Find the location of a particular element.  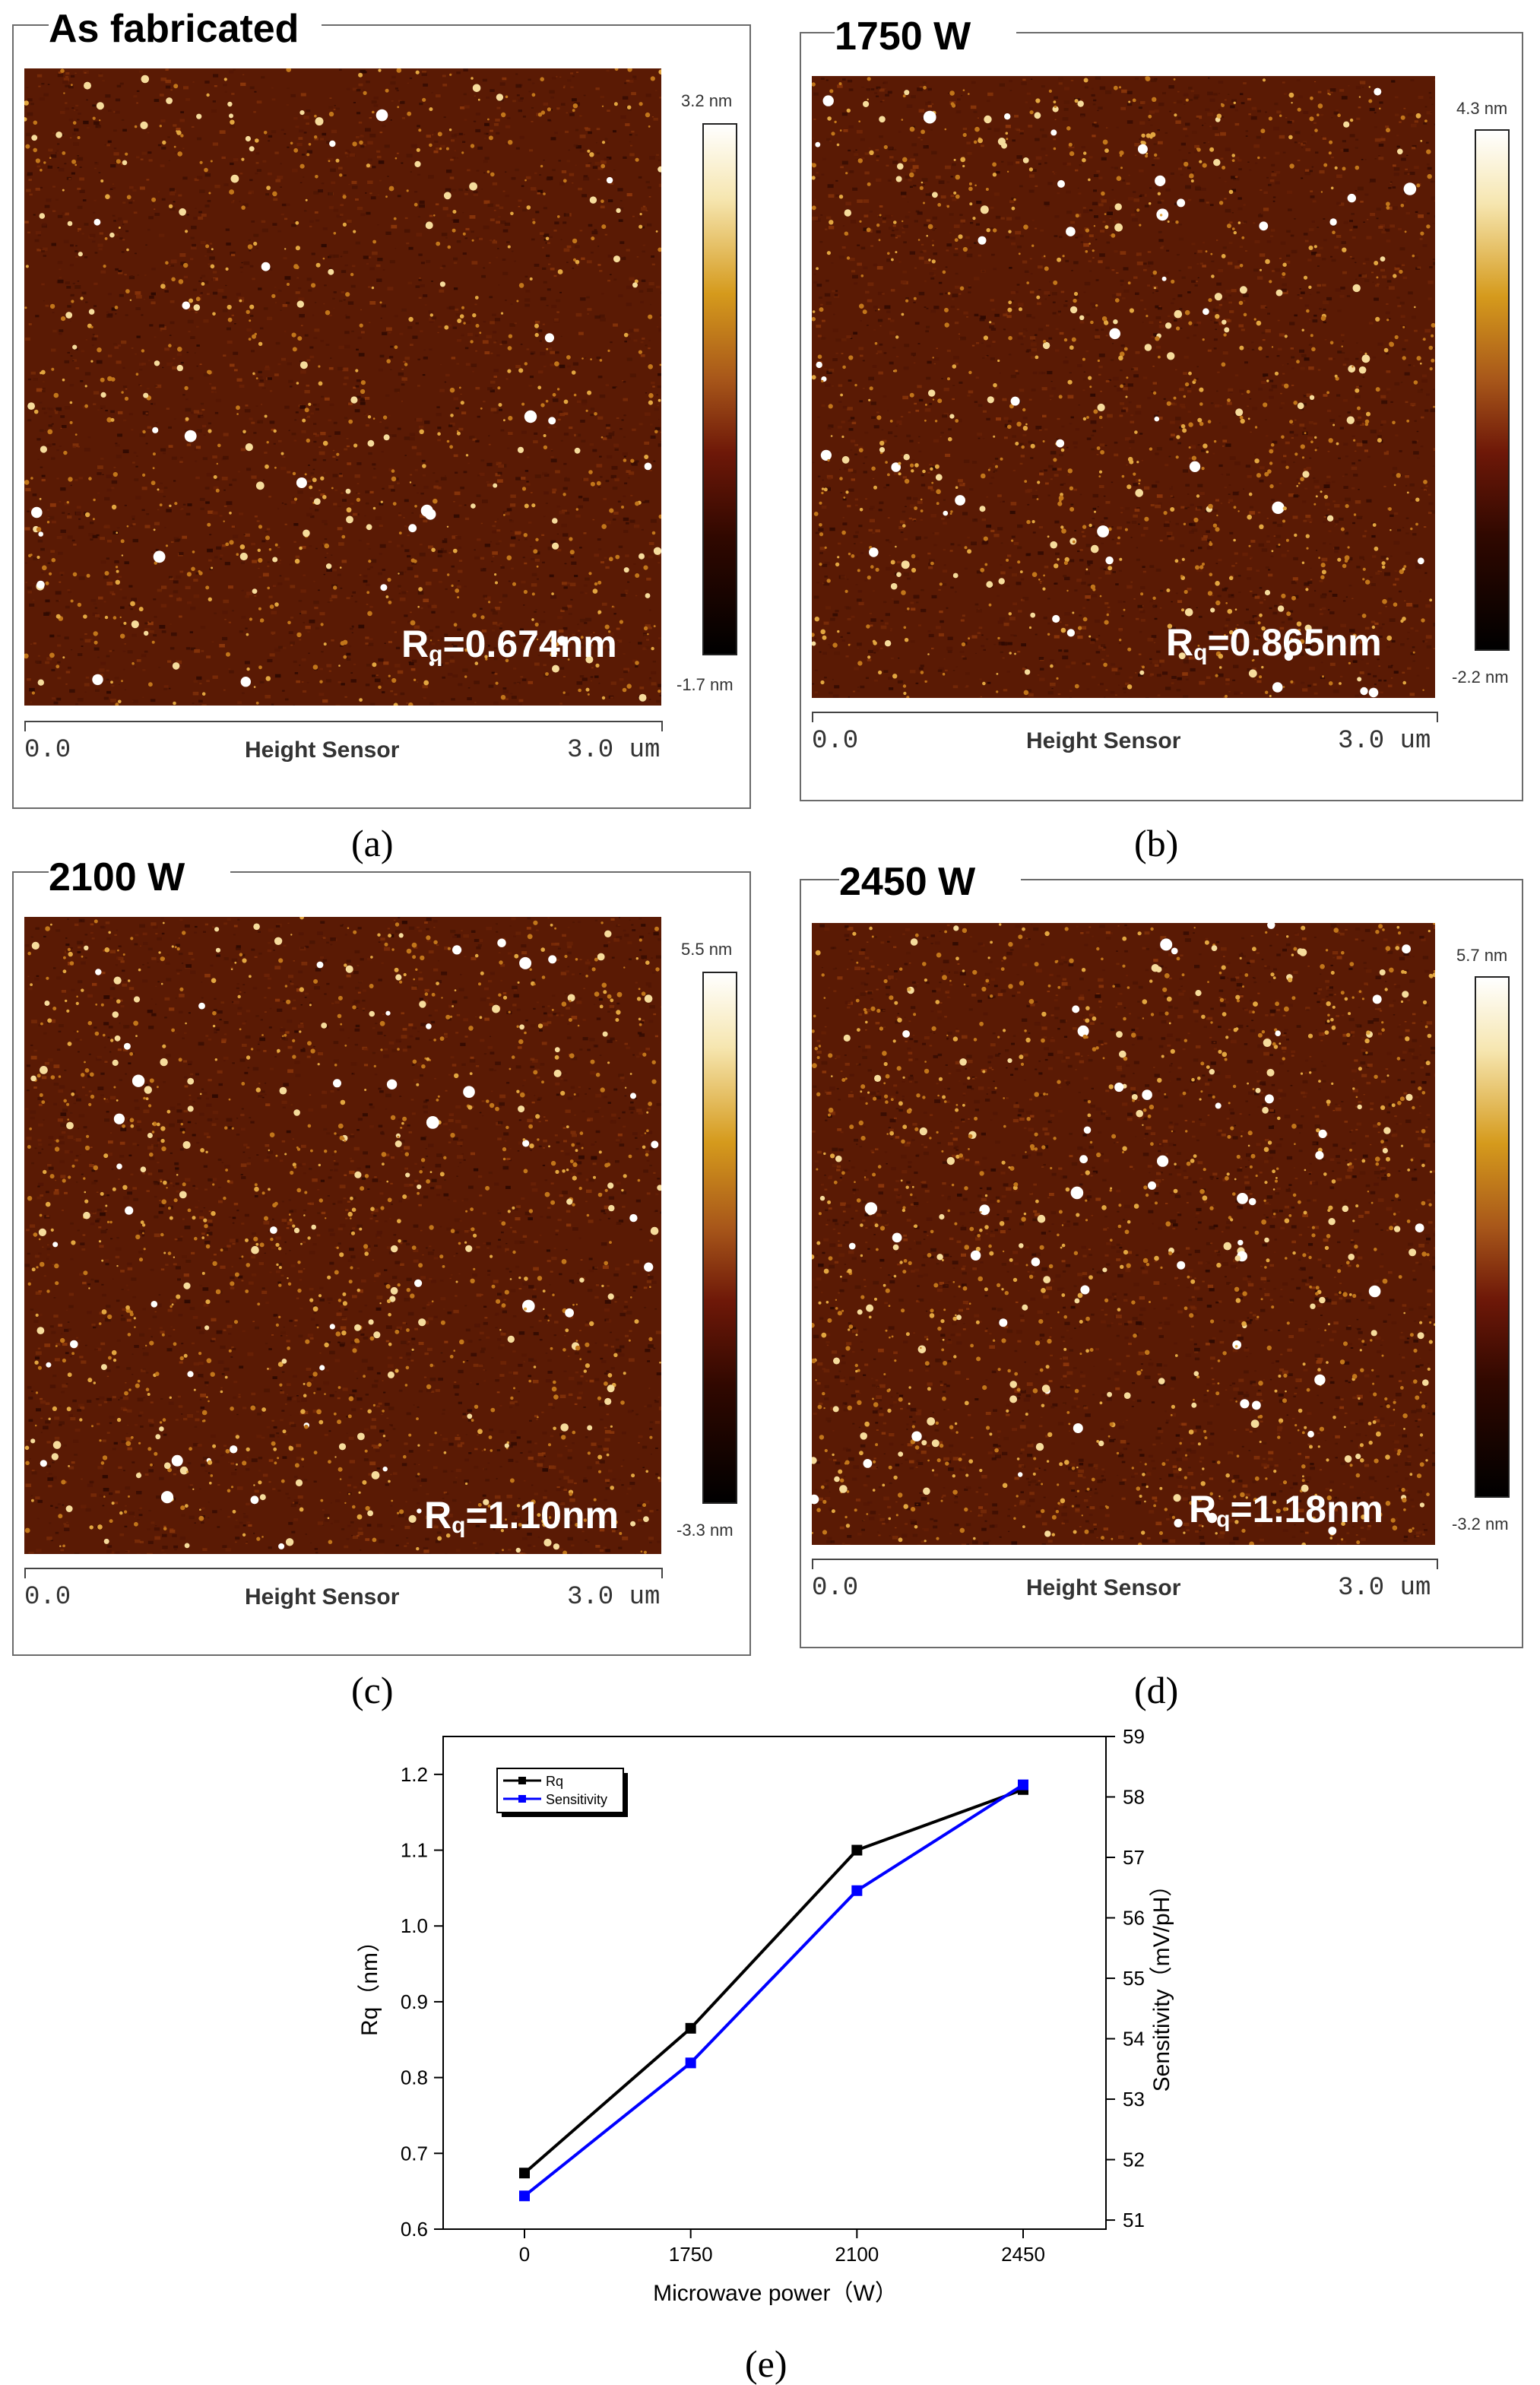

colorbar-min-label: -2.2 nm is located at coordinates (1480, 678).